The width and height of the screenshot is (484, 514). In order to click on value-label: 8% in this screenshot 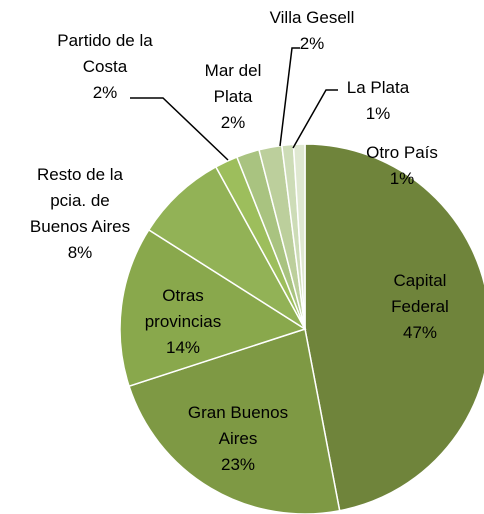, I will do `click(80, 252)`.